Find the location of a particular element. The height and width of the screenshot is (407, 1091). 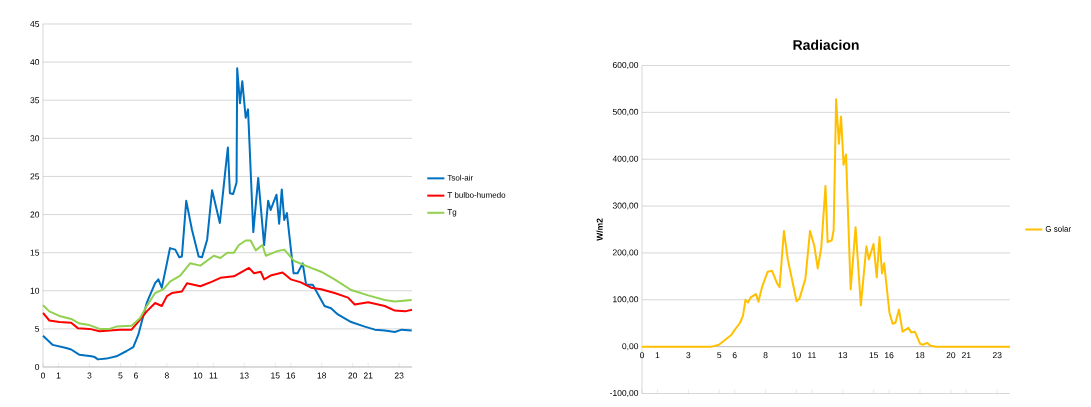

y-tick-label: 400,00 is located at coordinates (625, 159).